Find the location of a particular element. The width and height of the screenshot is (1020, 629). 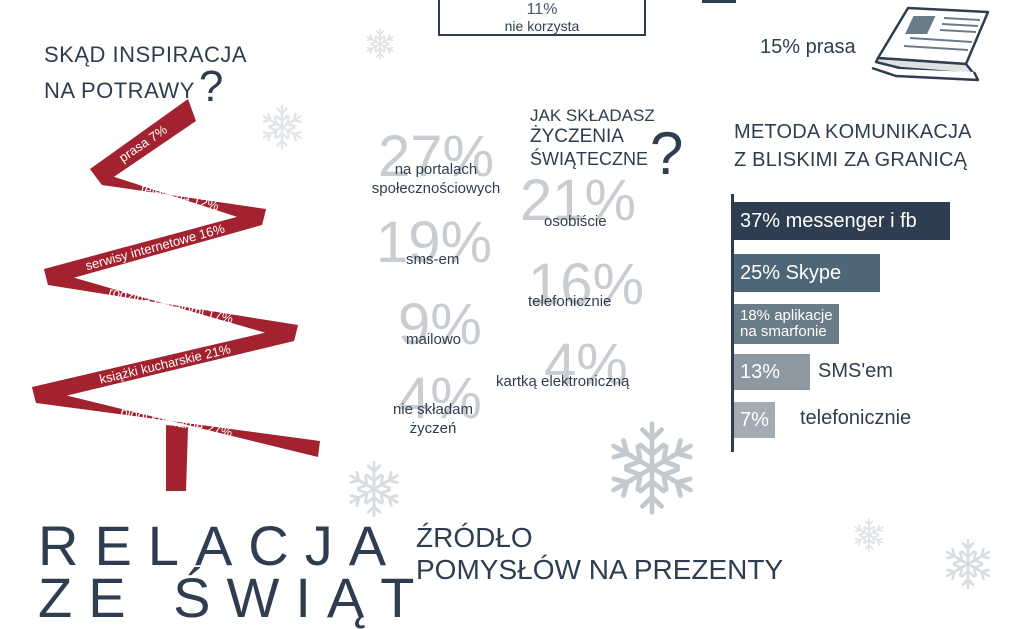

greeting-percent-none: 4% is located at coordinates (440, 398).